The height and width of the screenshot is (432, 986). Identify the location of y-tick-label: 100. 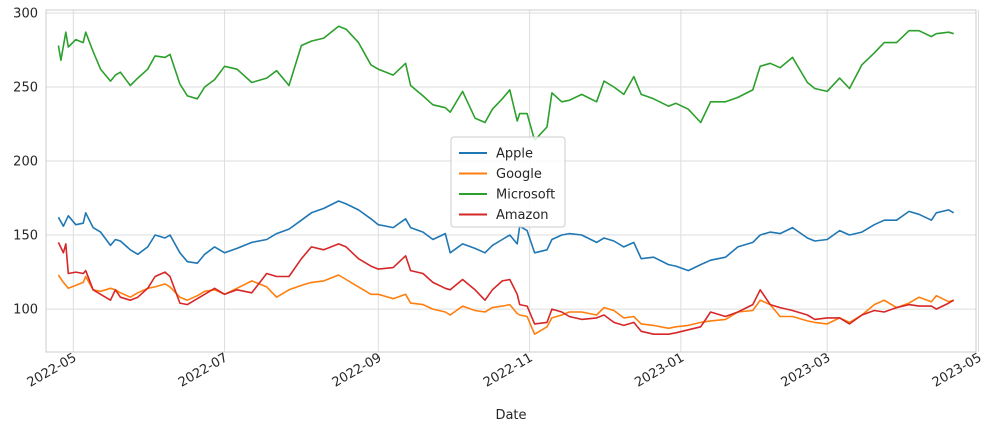
(25, 310).